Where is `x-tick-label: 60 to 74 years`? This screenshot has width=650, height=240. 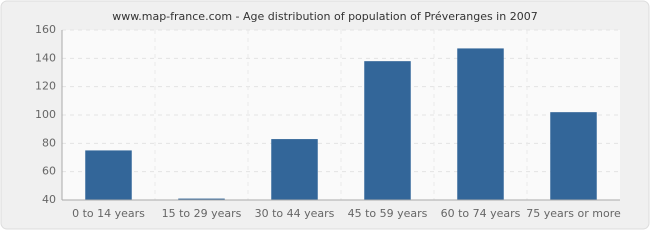
x-tick-label: 60 to 74 years is located at coordinates (481, 213).